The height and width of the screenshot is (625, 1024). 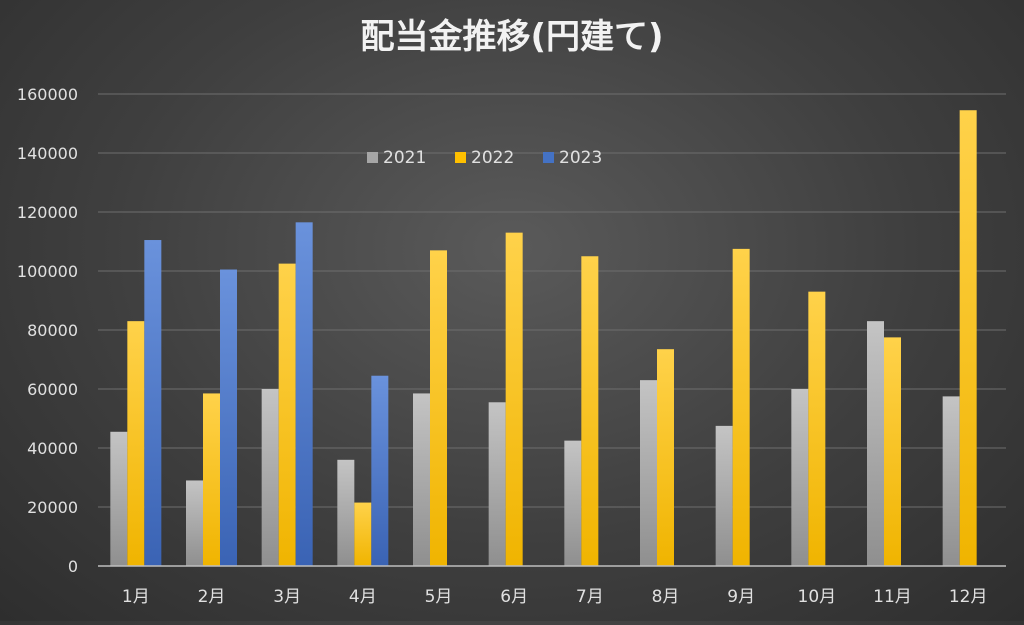 What do you see at coordinates (47, 271) in the screenshot?
I see `y-tick-label: 100000` at bounding box center [47, 271].